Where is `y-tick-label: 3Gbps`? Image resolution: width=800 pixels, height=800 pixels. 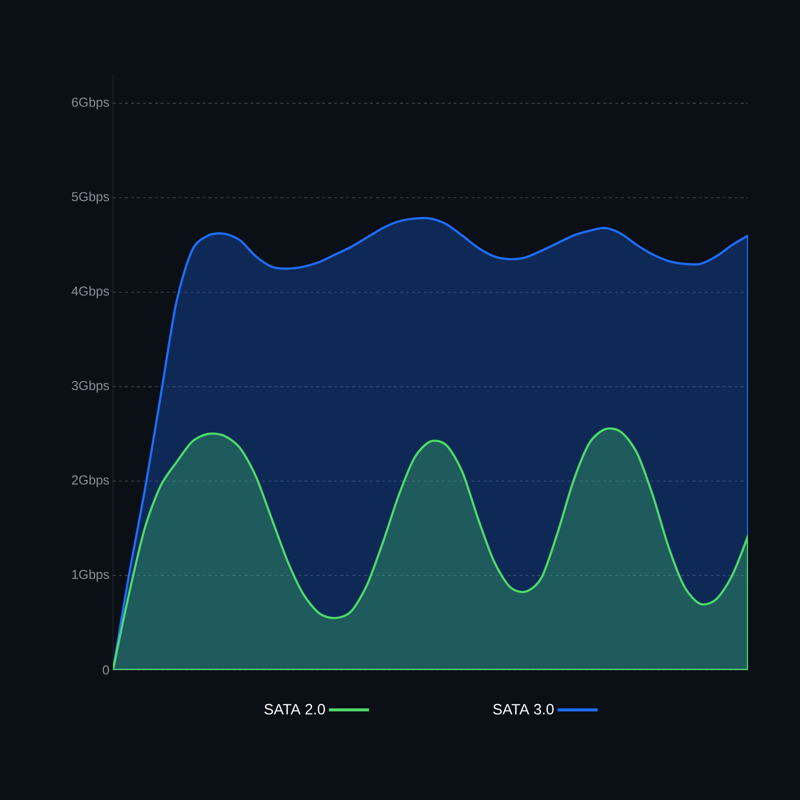
y-tick-label: 3Gbps is located at coordinates (91, 386).